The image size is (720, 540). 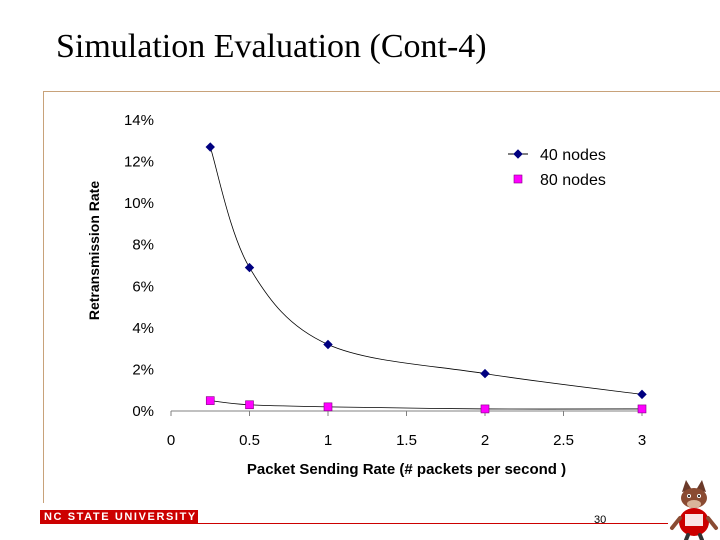 I want to click on y-tick-label: 10%, so click(x=139, y=203).